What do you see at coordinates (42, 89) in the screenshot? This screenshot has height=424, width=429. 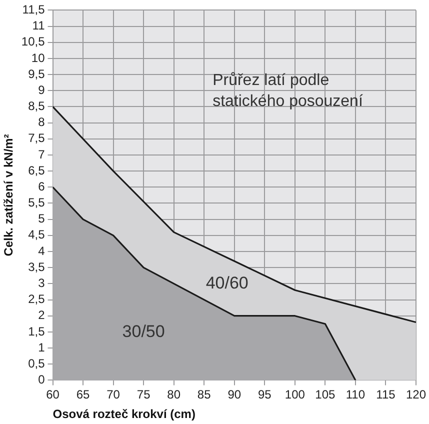 I see `y-tick-label: 9` at bounding box center [42, 89].